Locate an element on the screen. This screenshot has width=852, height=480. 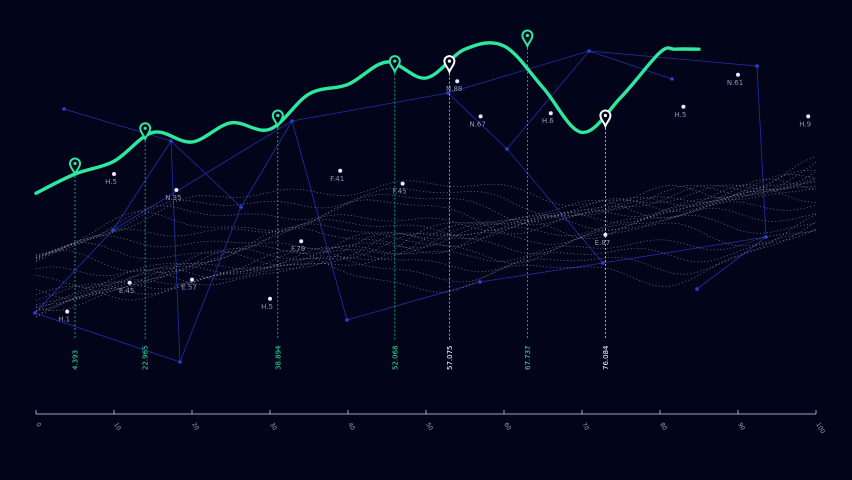
x-axis-tick-label: 70 is located at coordinates (585, 427).